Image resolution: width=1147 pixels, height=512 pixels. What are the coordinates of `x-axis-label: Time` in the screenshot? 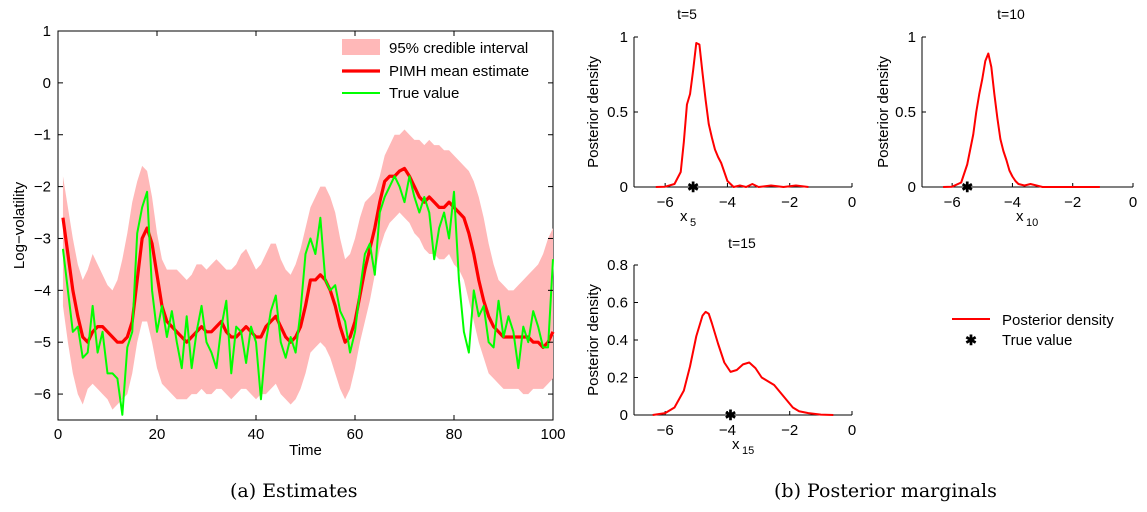 It's located at (305, 450).